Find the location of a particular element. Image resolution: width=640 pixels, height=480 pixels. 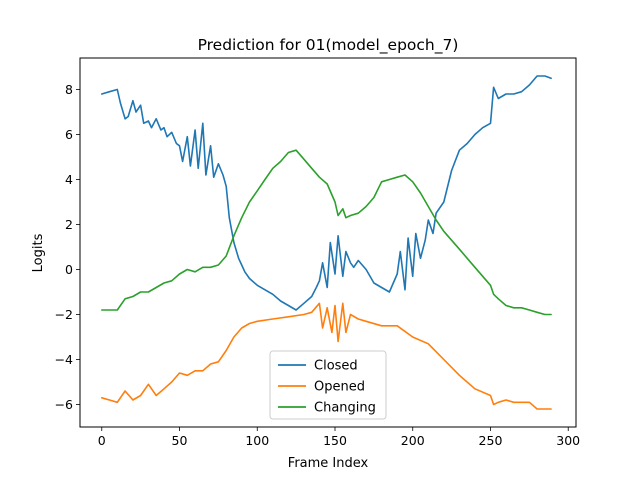

x-axis-label: Frame Index is located at coordinates (328, 463).